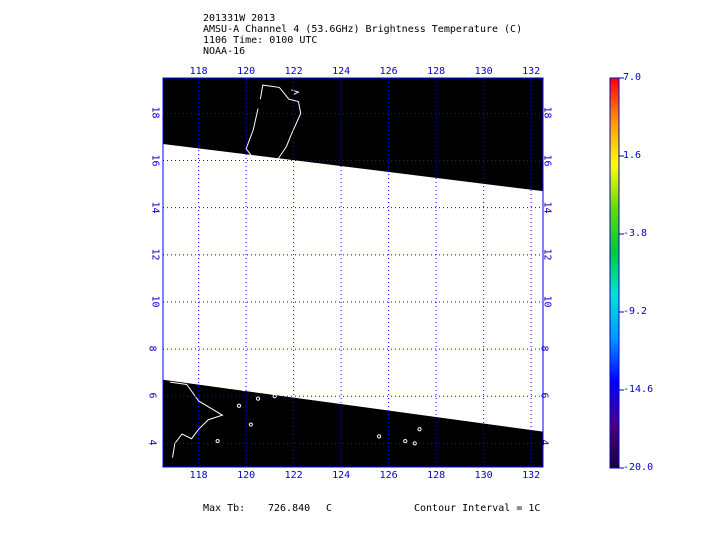  What do you see at coordinates (329, 508) in the screenshot?
I see `max-tb-unit: C` at bounding box center [329, 508].